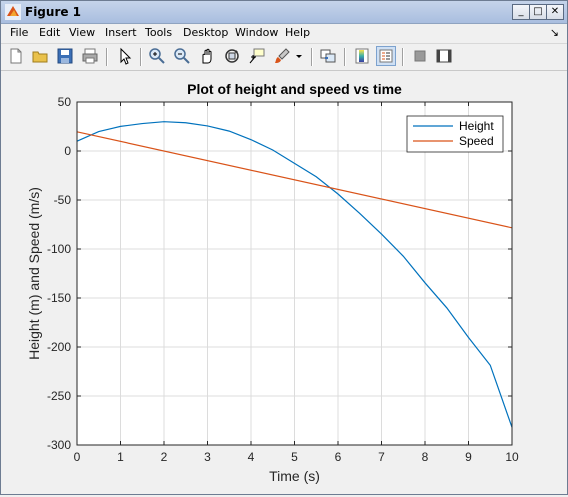  Describe the element at coordinates (420, 56) in the screenshot. I see `hide-plot-tools-icon` at that location.